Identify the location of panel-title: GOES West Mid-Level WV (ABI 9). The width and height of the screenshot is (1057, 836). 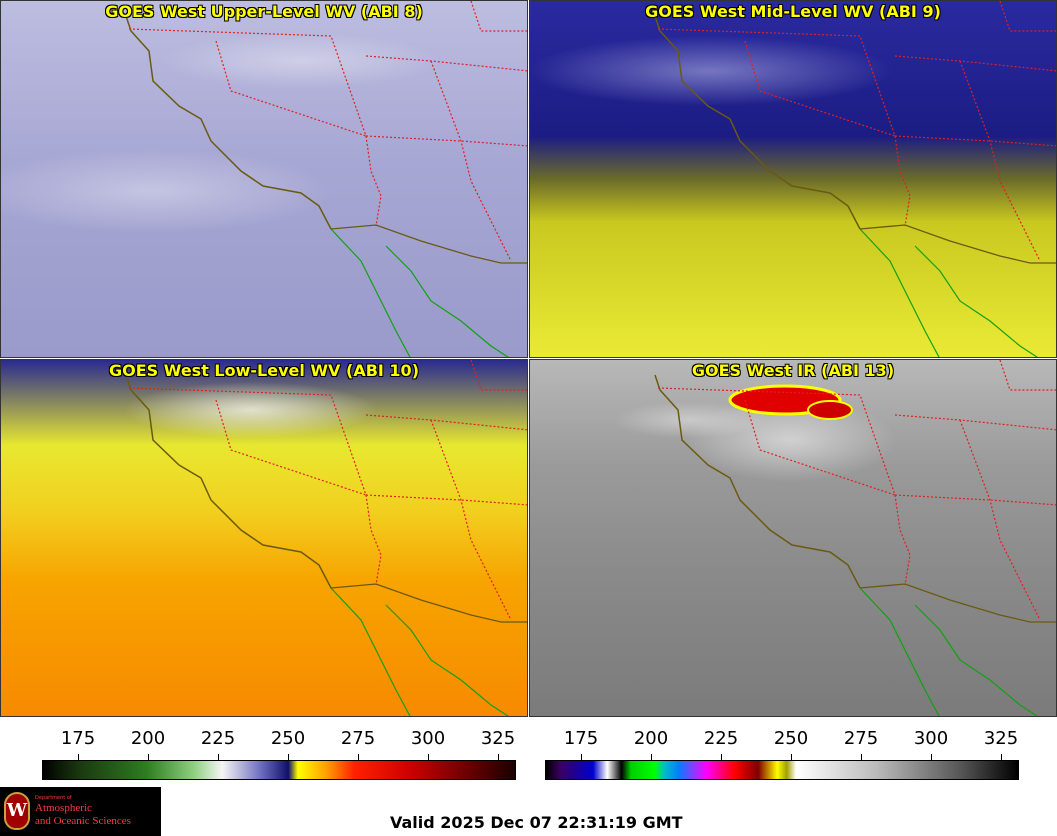
(793, 11).